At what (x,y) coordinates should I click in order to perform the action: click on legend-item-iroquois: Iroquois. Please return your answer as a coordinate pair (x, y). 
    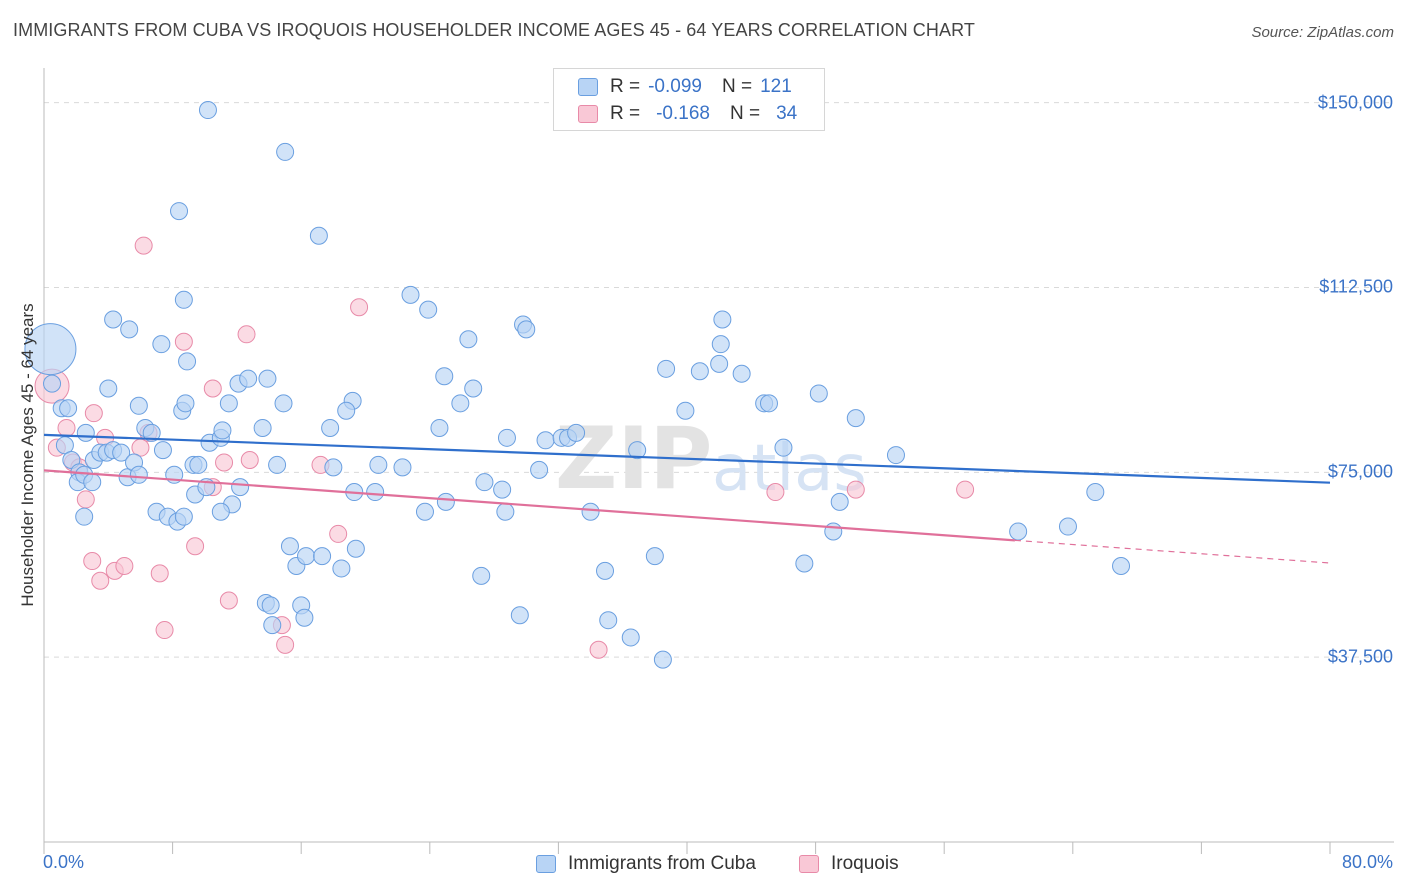
    Looking at the image, I should click on (849, 864).